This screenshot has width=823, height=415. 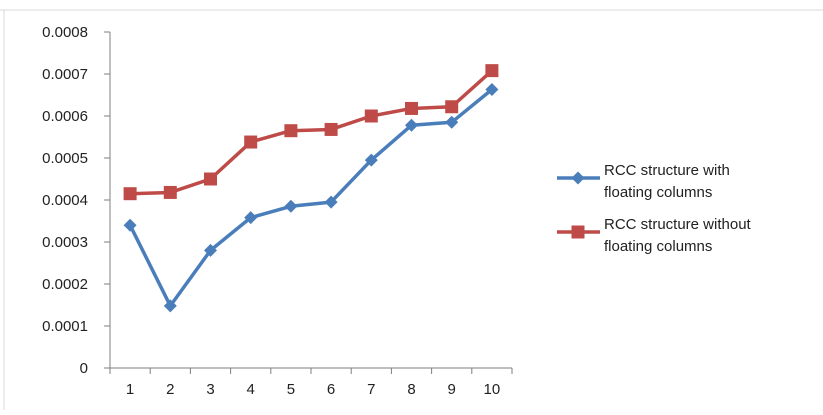 I want to click on y-tick-label: 0.0002, so click(x=65, y=284).